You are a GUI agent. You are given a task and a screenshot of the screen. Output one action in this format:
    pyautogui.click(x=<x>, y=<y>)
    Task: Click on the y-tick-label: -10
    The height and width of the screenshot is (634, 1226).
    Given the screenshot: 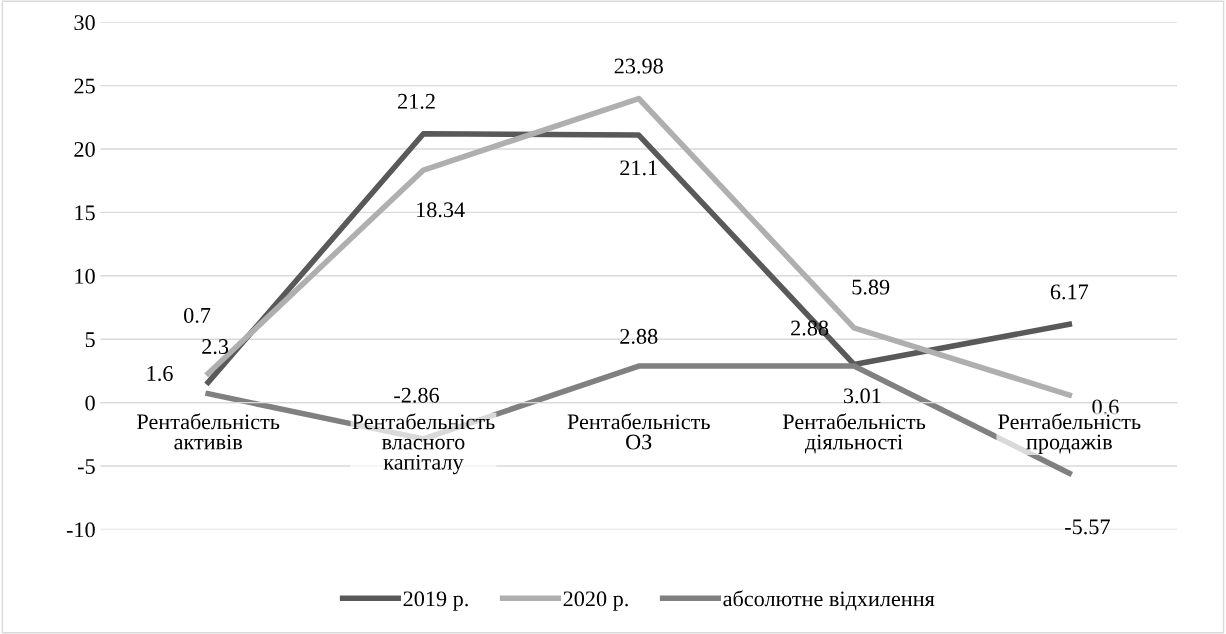 What is the action you would take?
    pyautogui.click(x=80, y=530)
    